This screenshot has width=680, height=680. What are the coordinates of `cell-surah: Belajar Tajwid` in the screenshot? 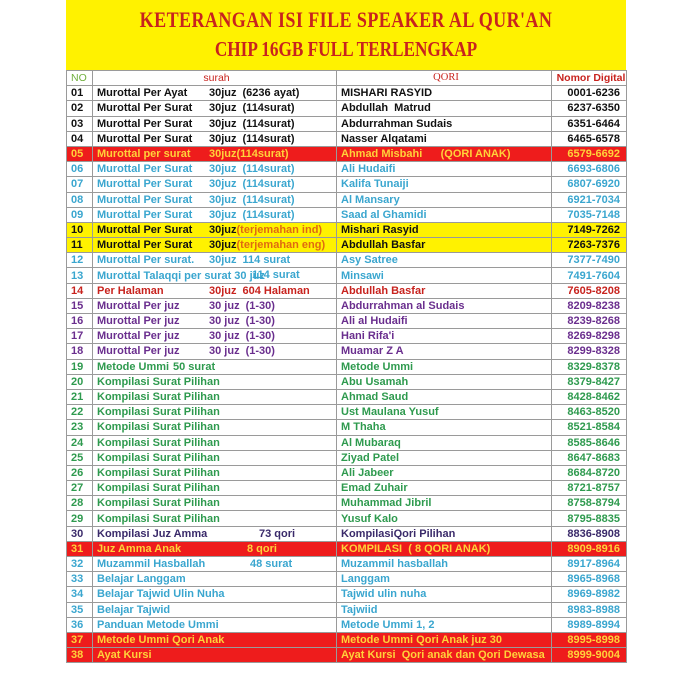 It's located at (214, 609).